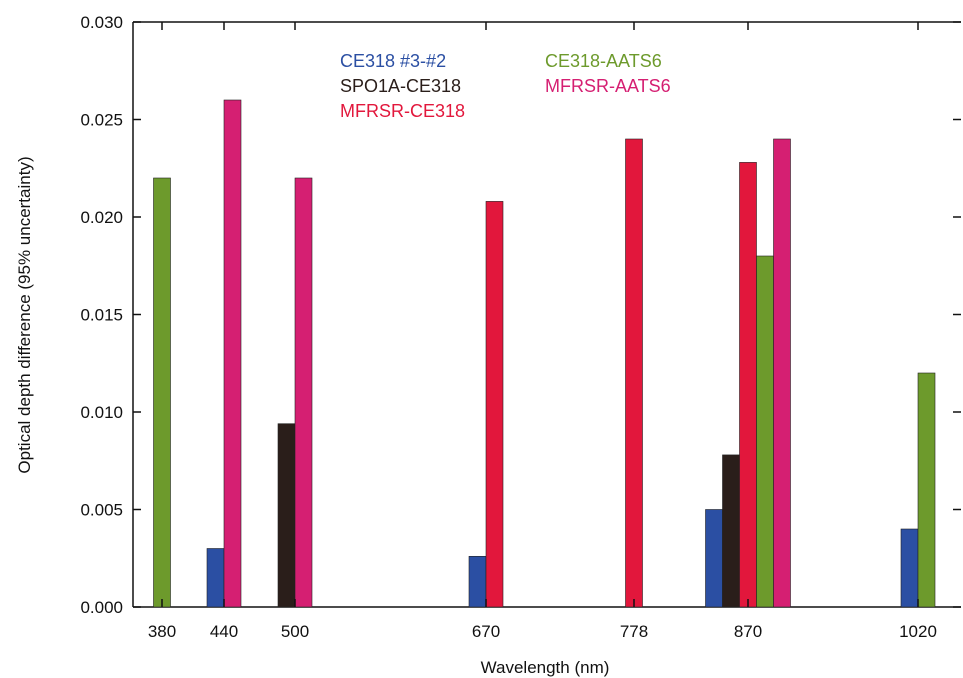  I want to click on legend-entry-ce318-aats6: CE318-AATS6, so click(603, 61).